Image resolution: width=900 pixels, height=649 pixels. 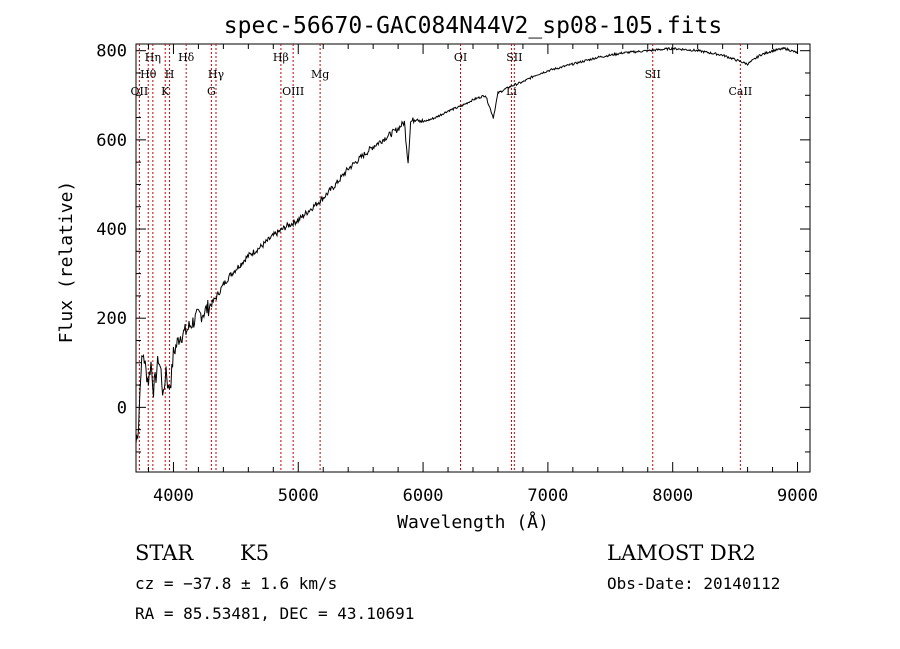 What do you see at coordinates (111, 52) in the screenshot?
I see `y-tick-label: 800` at bounding box center [111, 52].